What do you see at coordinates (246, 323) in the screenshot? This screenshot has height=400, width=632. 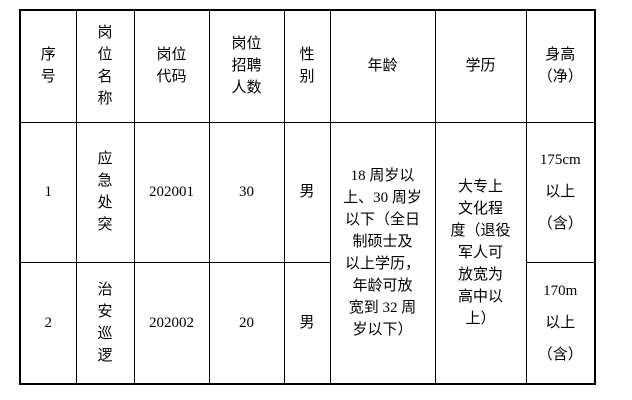 I see `cell-row2-recruit-count: 20` at bounding box center [246, 323].